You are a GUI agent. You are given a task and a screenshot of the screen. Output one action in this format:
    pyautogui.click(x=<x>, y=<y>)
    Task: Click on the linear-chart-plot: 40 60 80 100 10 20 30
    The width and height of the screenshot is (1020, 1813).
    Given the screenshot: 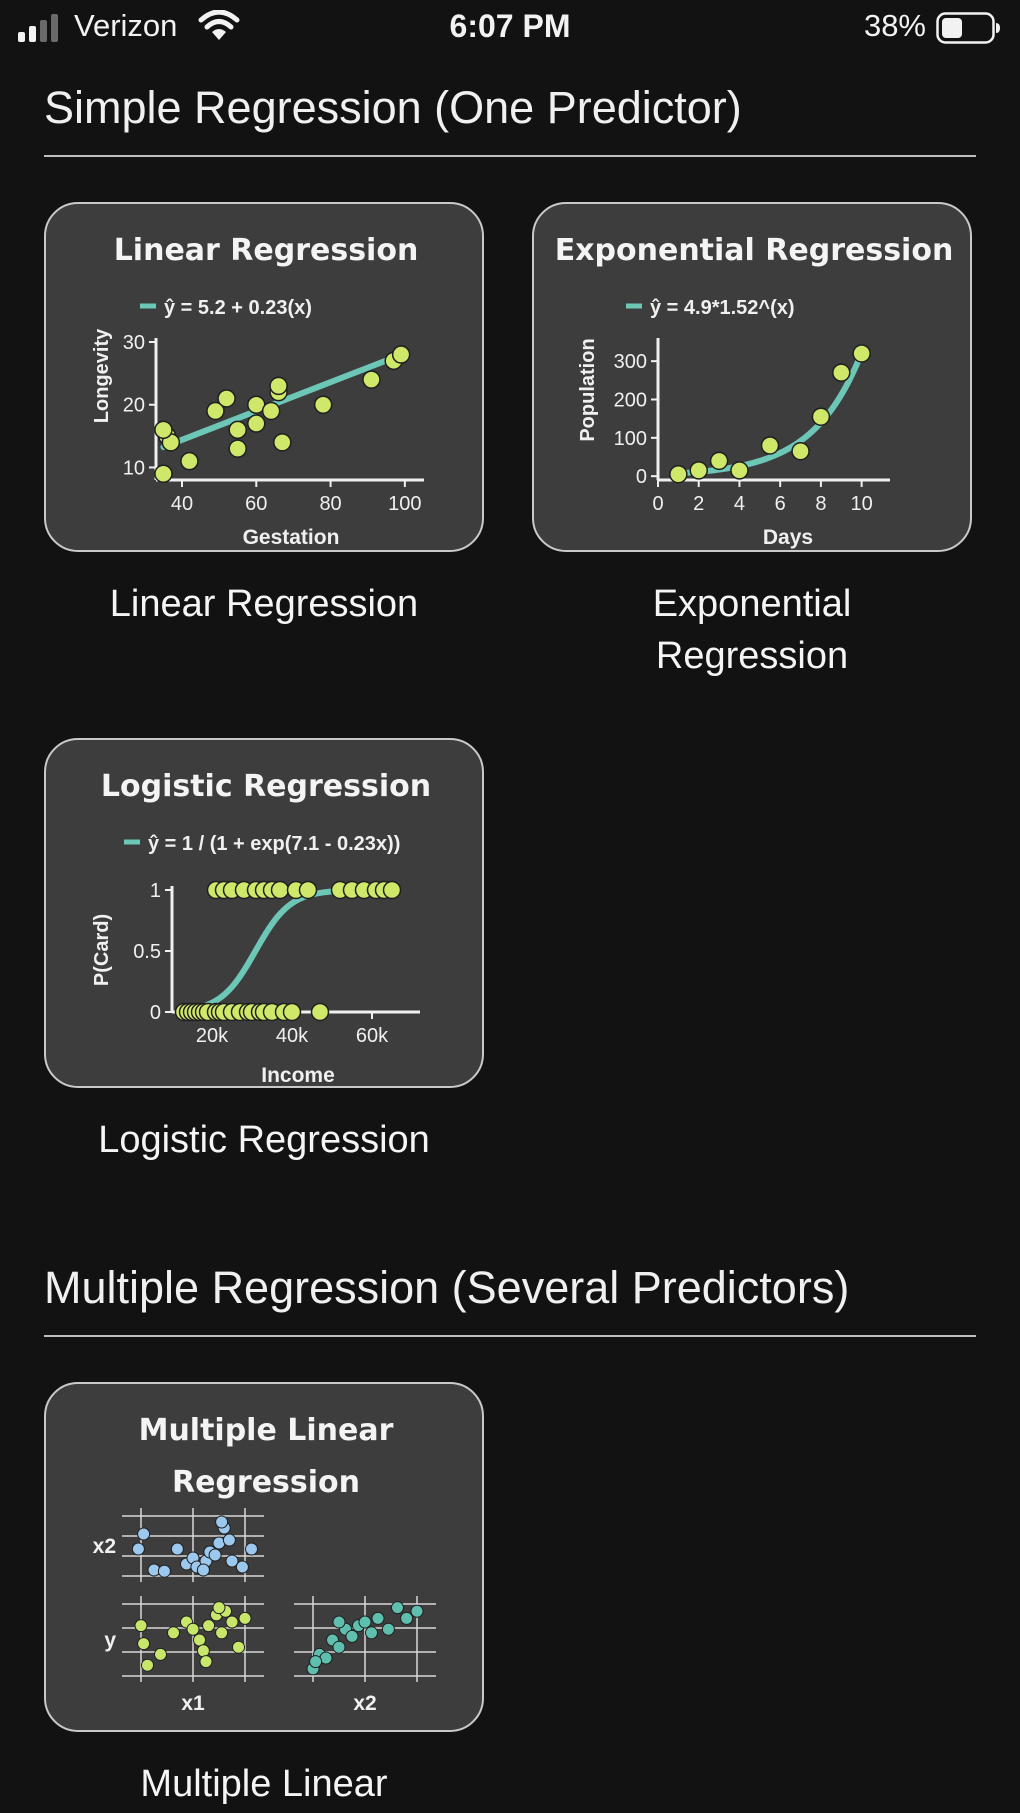 What is the action you would take?
    pyautogui.click(x=273, y=423)
    